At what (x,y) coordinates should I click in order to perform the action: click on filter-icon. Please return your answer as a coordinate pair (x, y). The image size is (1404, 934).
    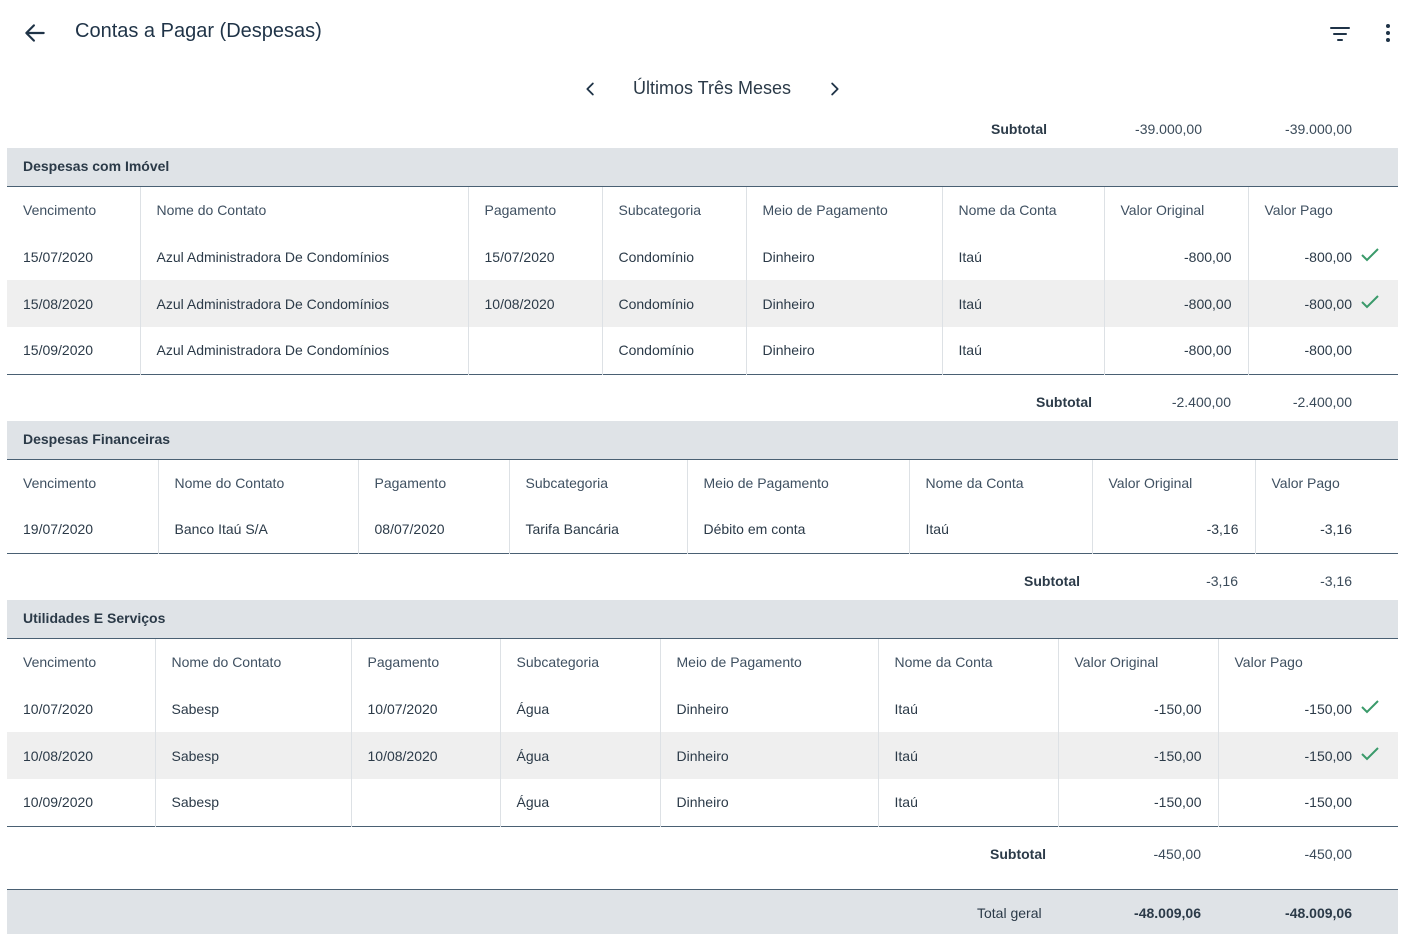
    Looking at the image, I should click on (1340, 34).